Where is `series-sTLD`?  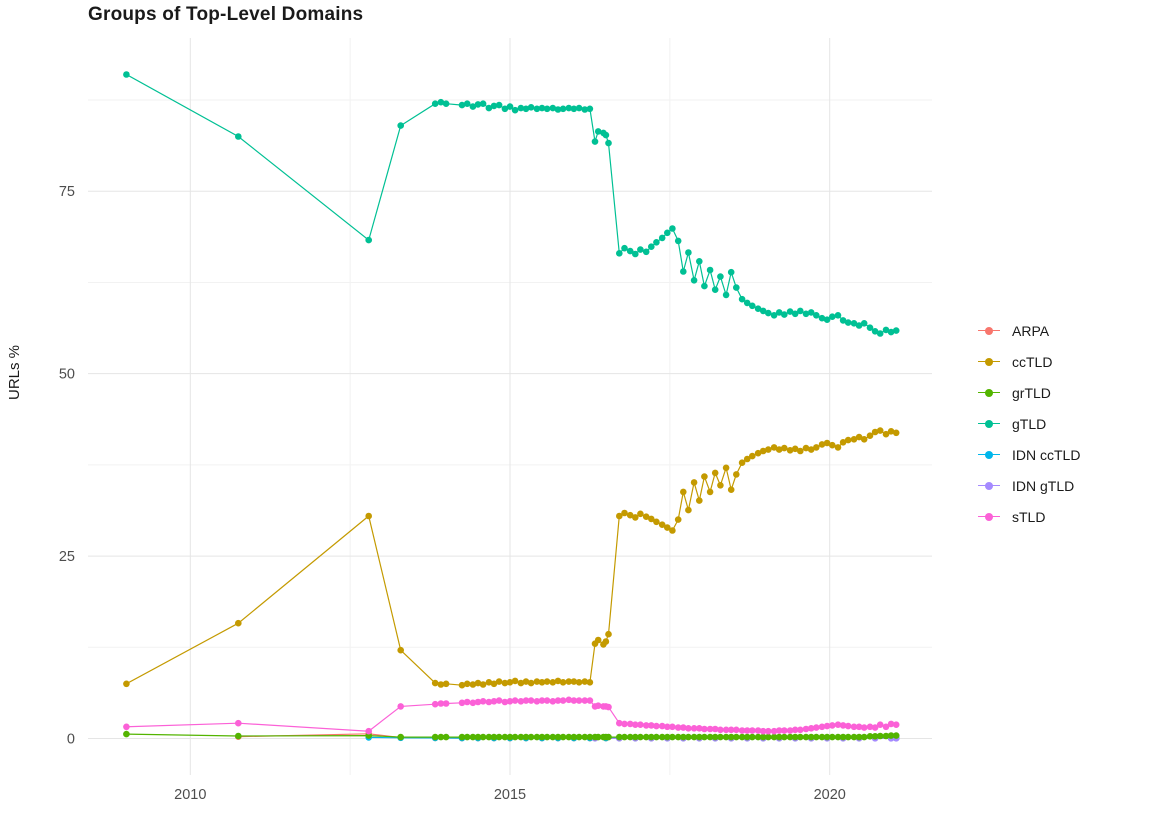
series-sTLD is located at coordinates (511, 715).